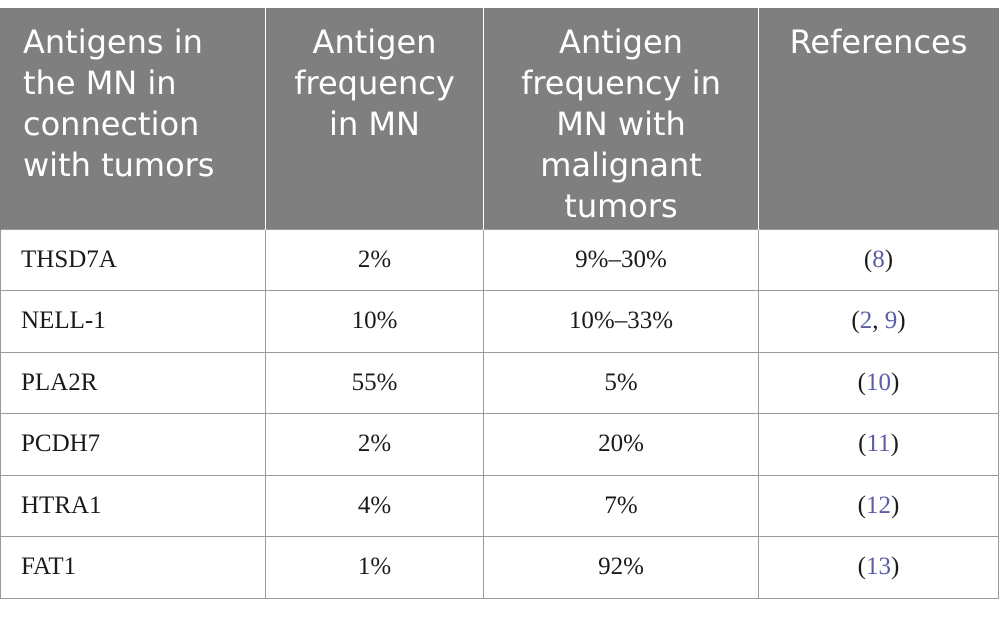 The height and width of the screenshot is (630, 1000). Describe the element at coordinates (133, 382) in the screenshot. I see `antigen-cell: PLA2R` at that location.